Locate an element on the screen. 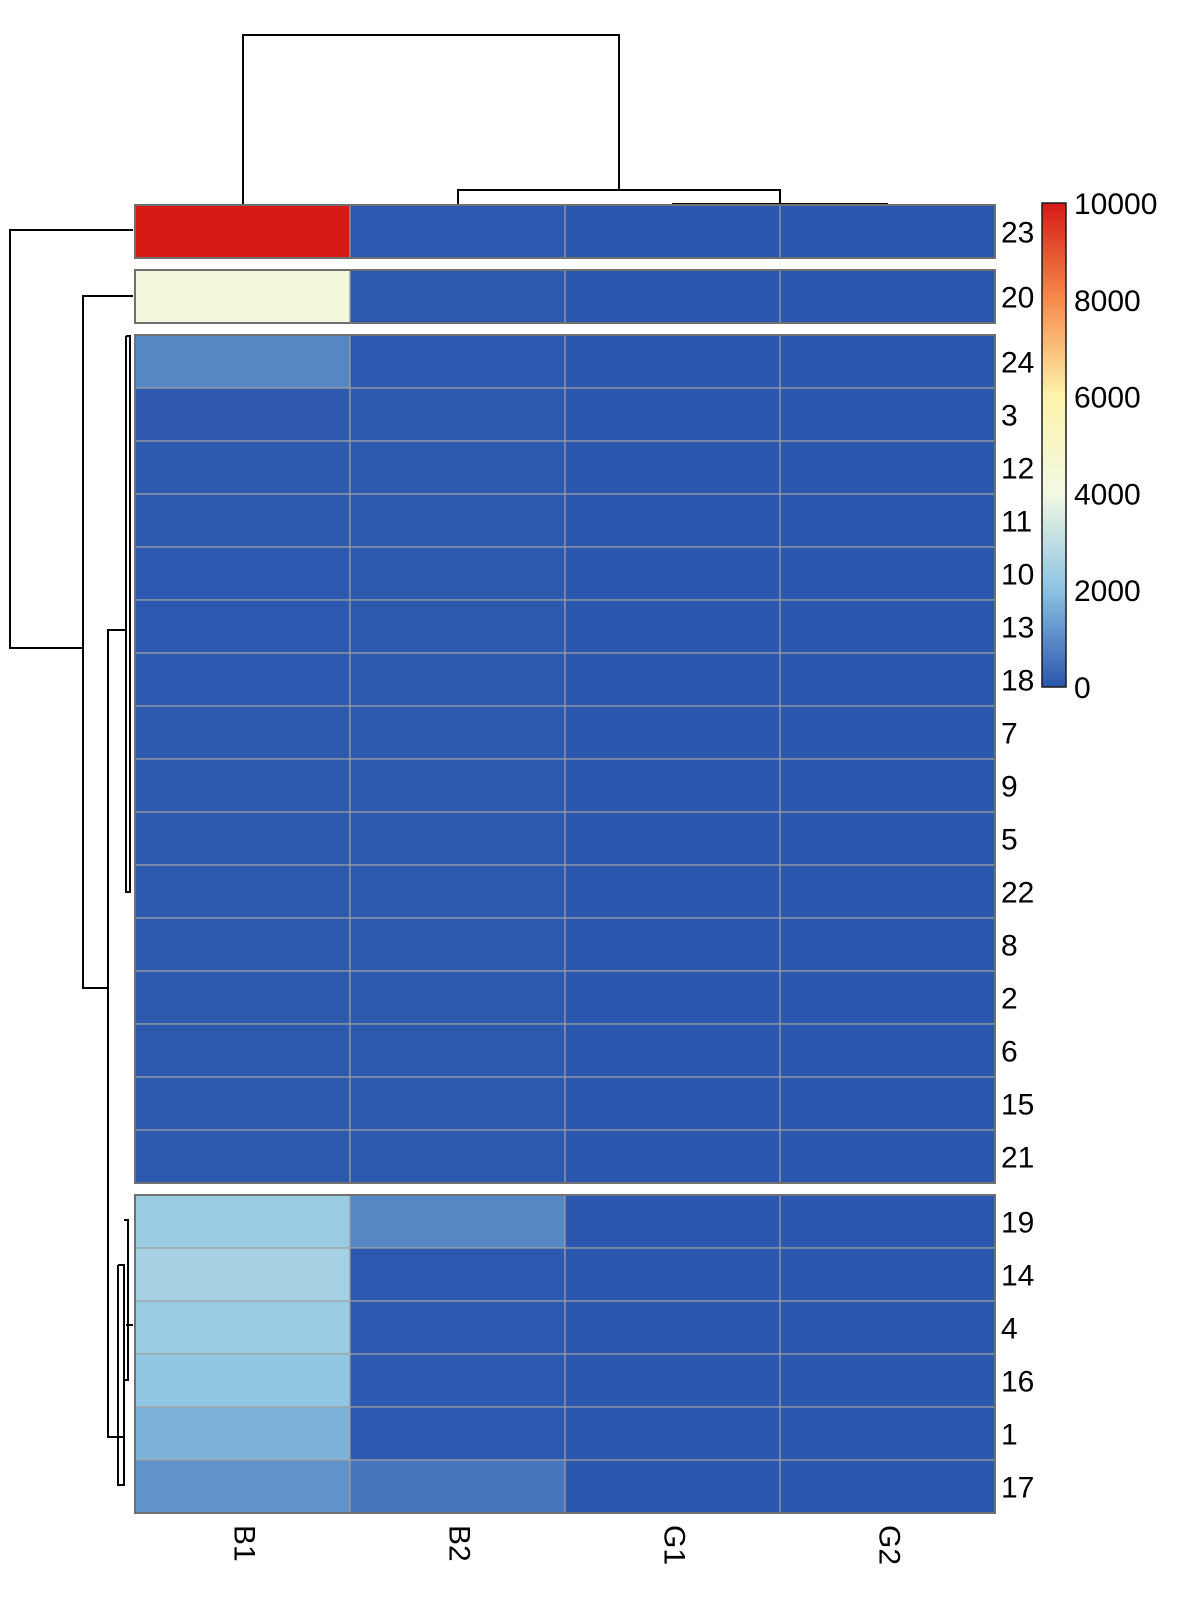 This screenshot has width=1180, height=1610. legend-tick-label: 10000 is located at coordinates (1115, 204).